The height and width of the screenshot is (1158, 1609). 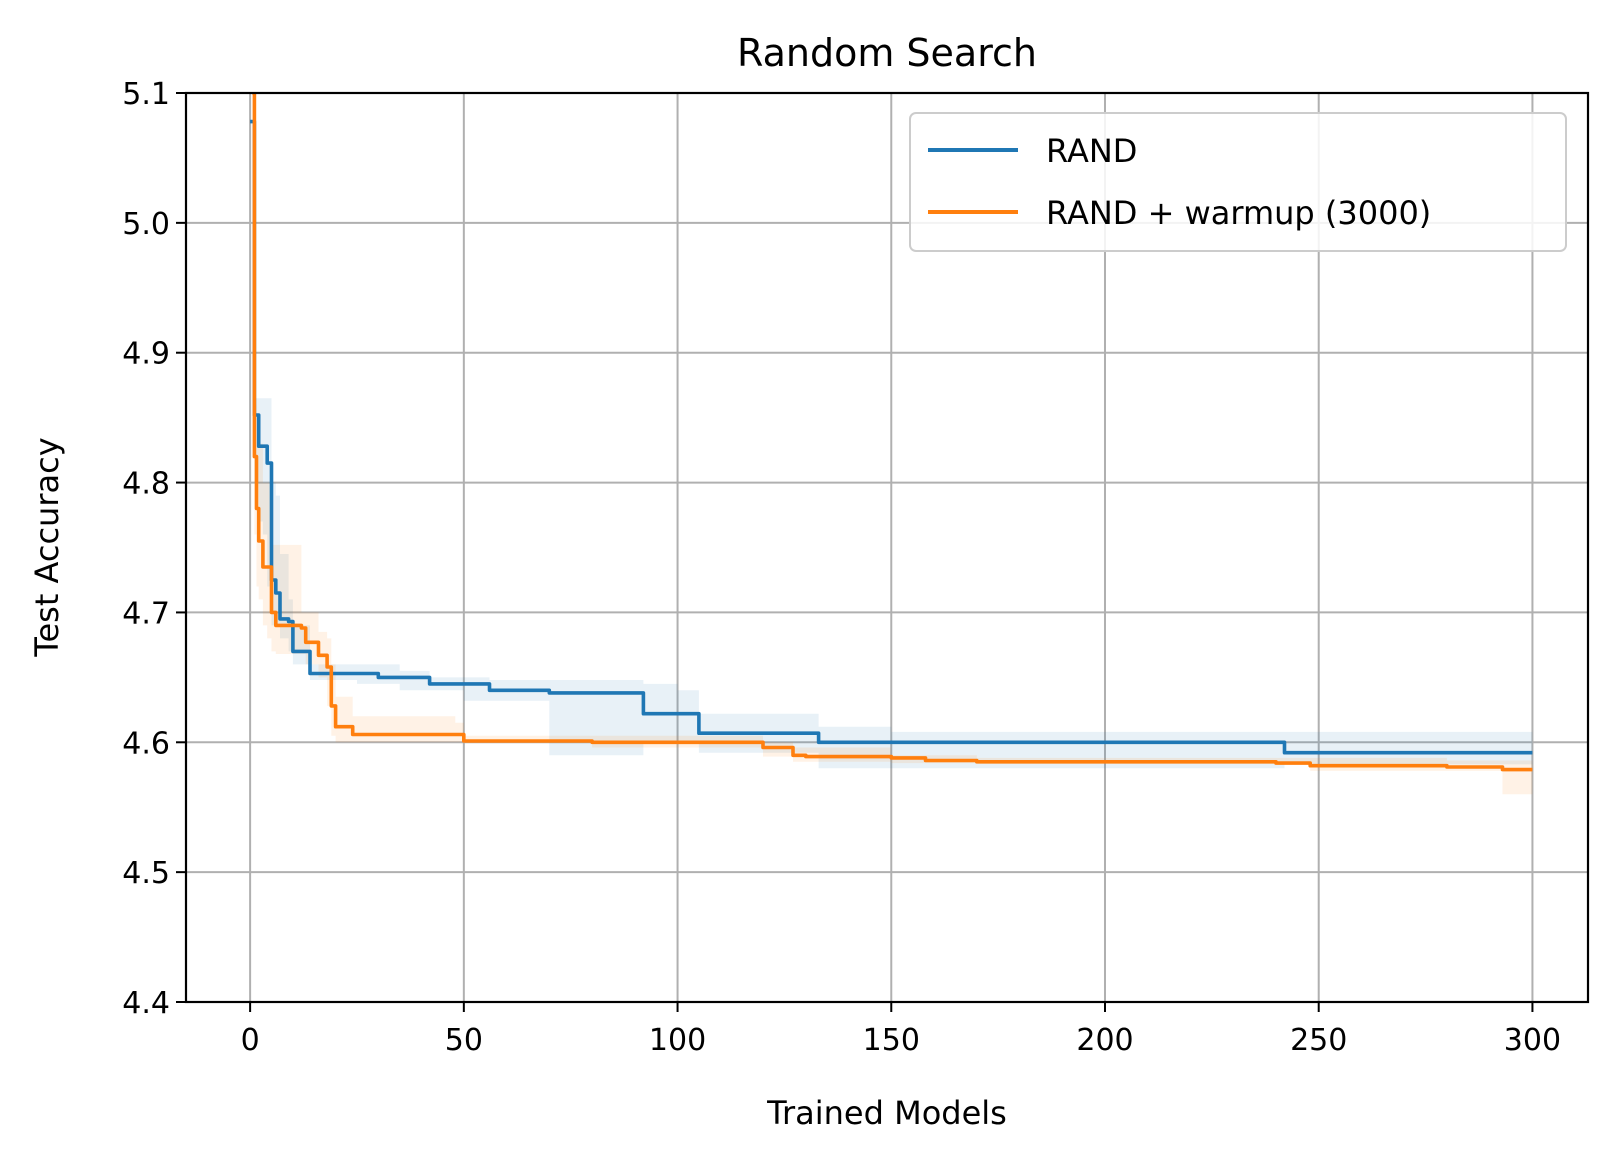 What do you see at coordinates (146, 484) in the screenshot?
I see `y-tick-label-4: 4.8` at bounding box center [146, 484].